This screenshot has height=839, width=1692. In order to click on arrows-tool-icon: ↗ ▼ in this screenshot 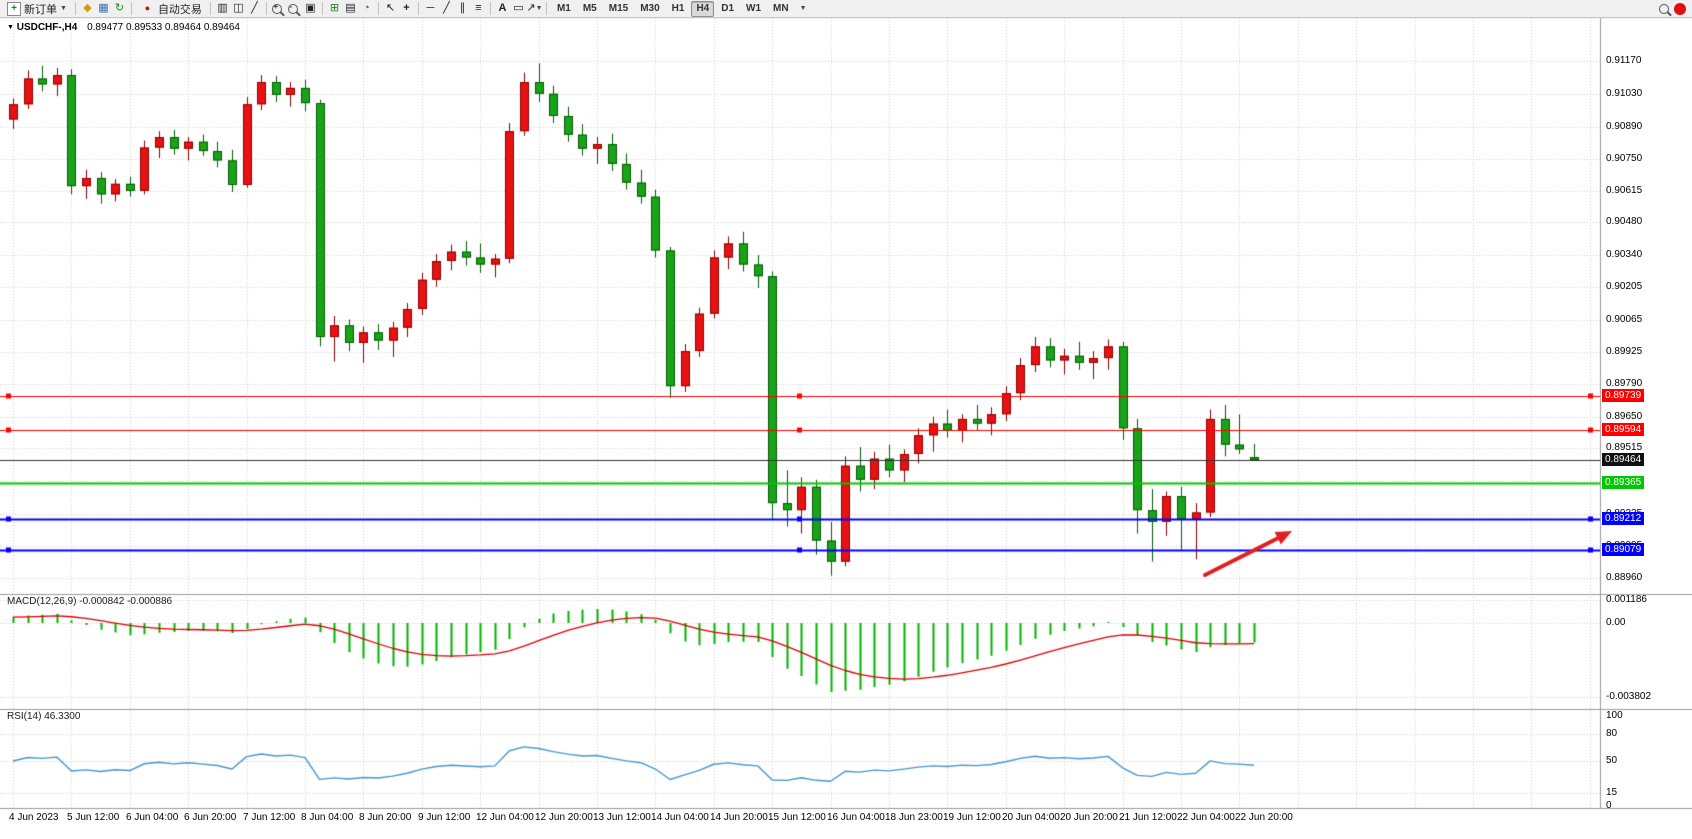, I will do `click(534, 8)`.